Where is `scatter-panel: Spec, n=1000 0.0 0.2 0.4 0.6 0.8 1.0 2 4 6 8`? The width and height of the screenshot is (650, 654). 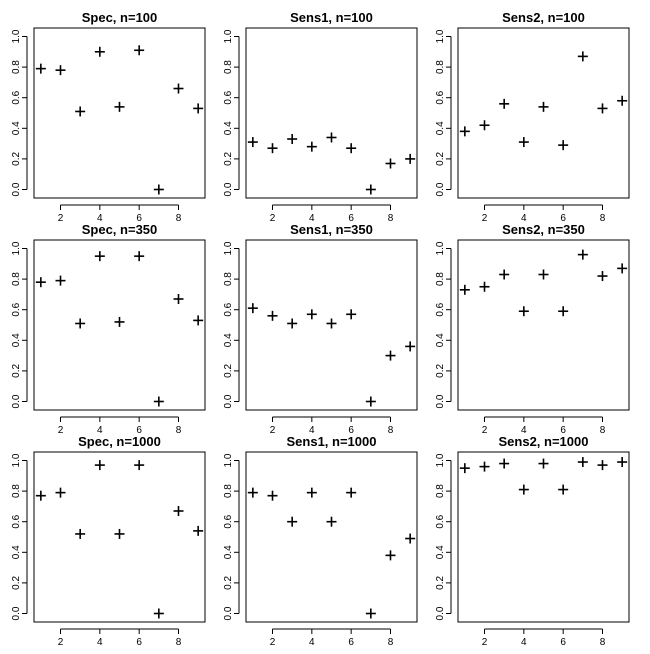
scatter-panel: Spec, n=1000 0.0 0.2 0.4 0.6 0.8 1.0 2 4 6 8 is located at coordinates (108, 541).